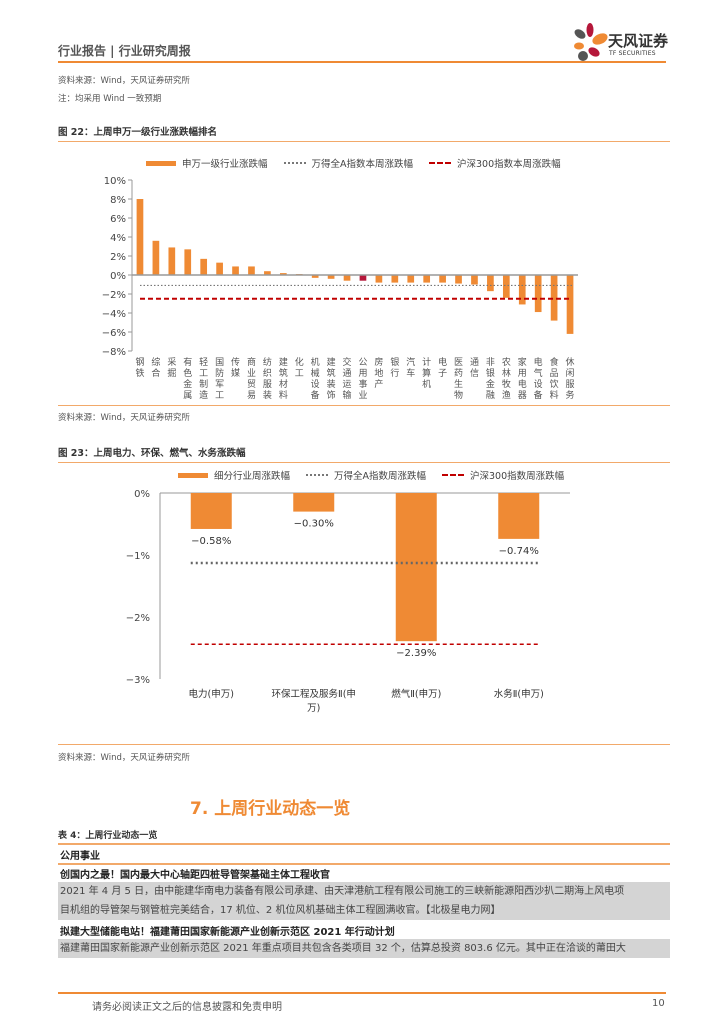 Image resolution: width=724 pixels, height=1024 pixels. Describe the element at coordinates (315, 378) in the screenshot. I see `x-tick-label: 机械设备` at that location.